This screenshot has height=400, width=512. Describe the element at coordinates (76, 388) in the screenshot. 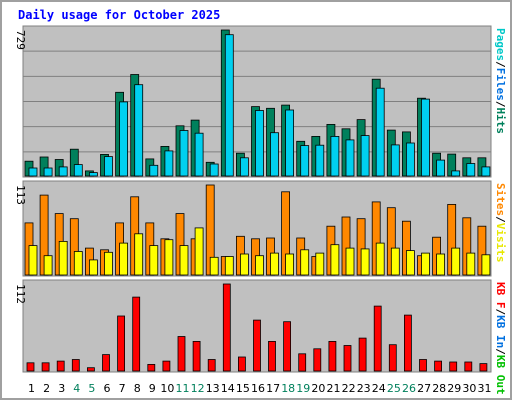

I see `day-label-4: 4` at that location.